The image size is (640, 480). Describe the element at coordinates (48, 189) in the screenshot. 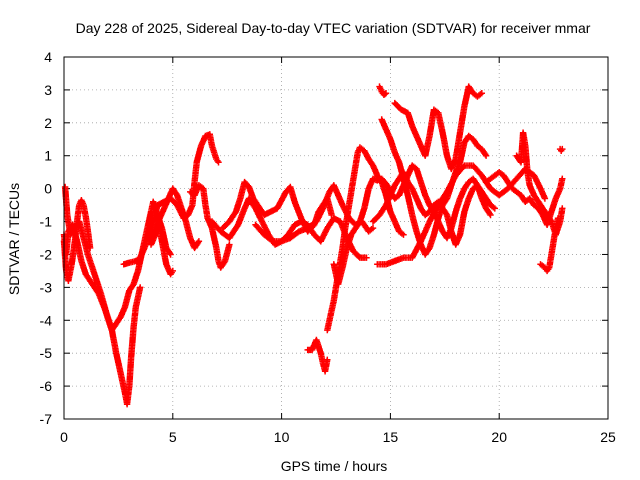

I see `y-tick-label: 0` at that location.